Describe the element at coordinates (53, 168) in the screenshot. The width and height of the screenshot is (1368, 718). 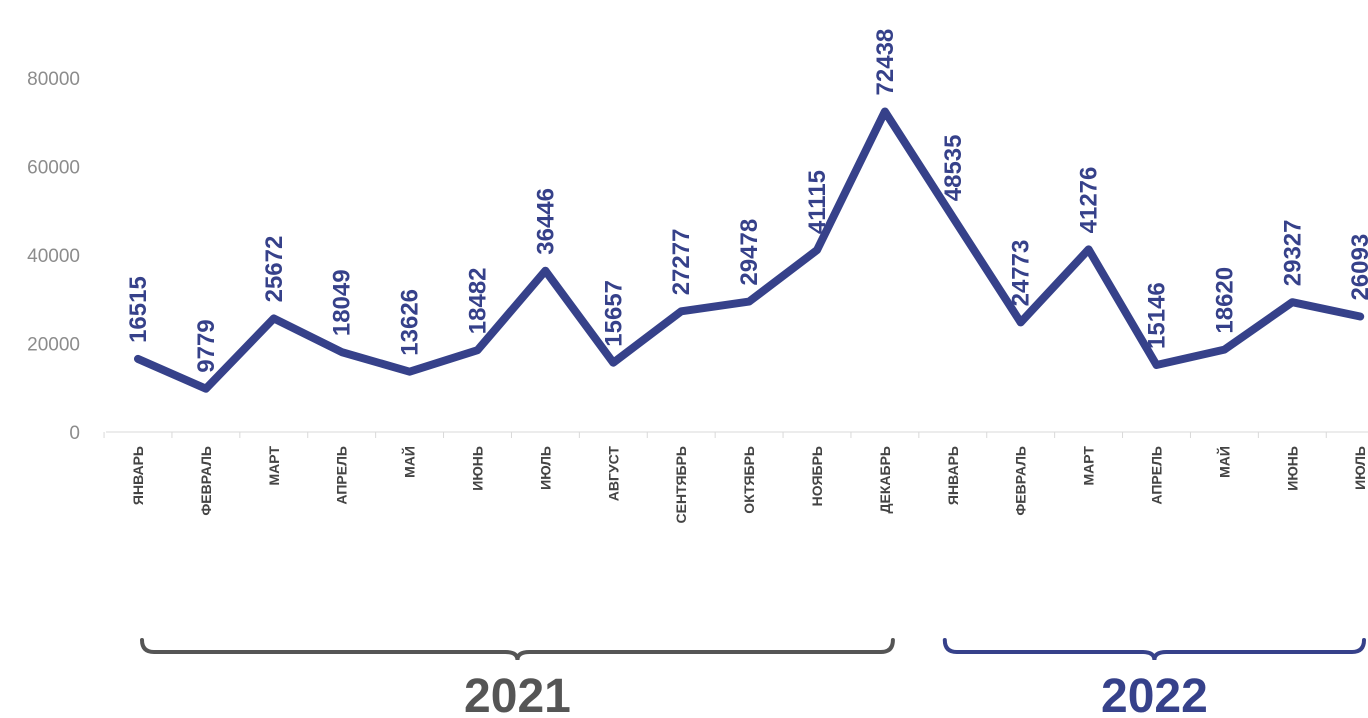
I see `y-tick-label: 60000` at that location.